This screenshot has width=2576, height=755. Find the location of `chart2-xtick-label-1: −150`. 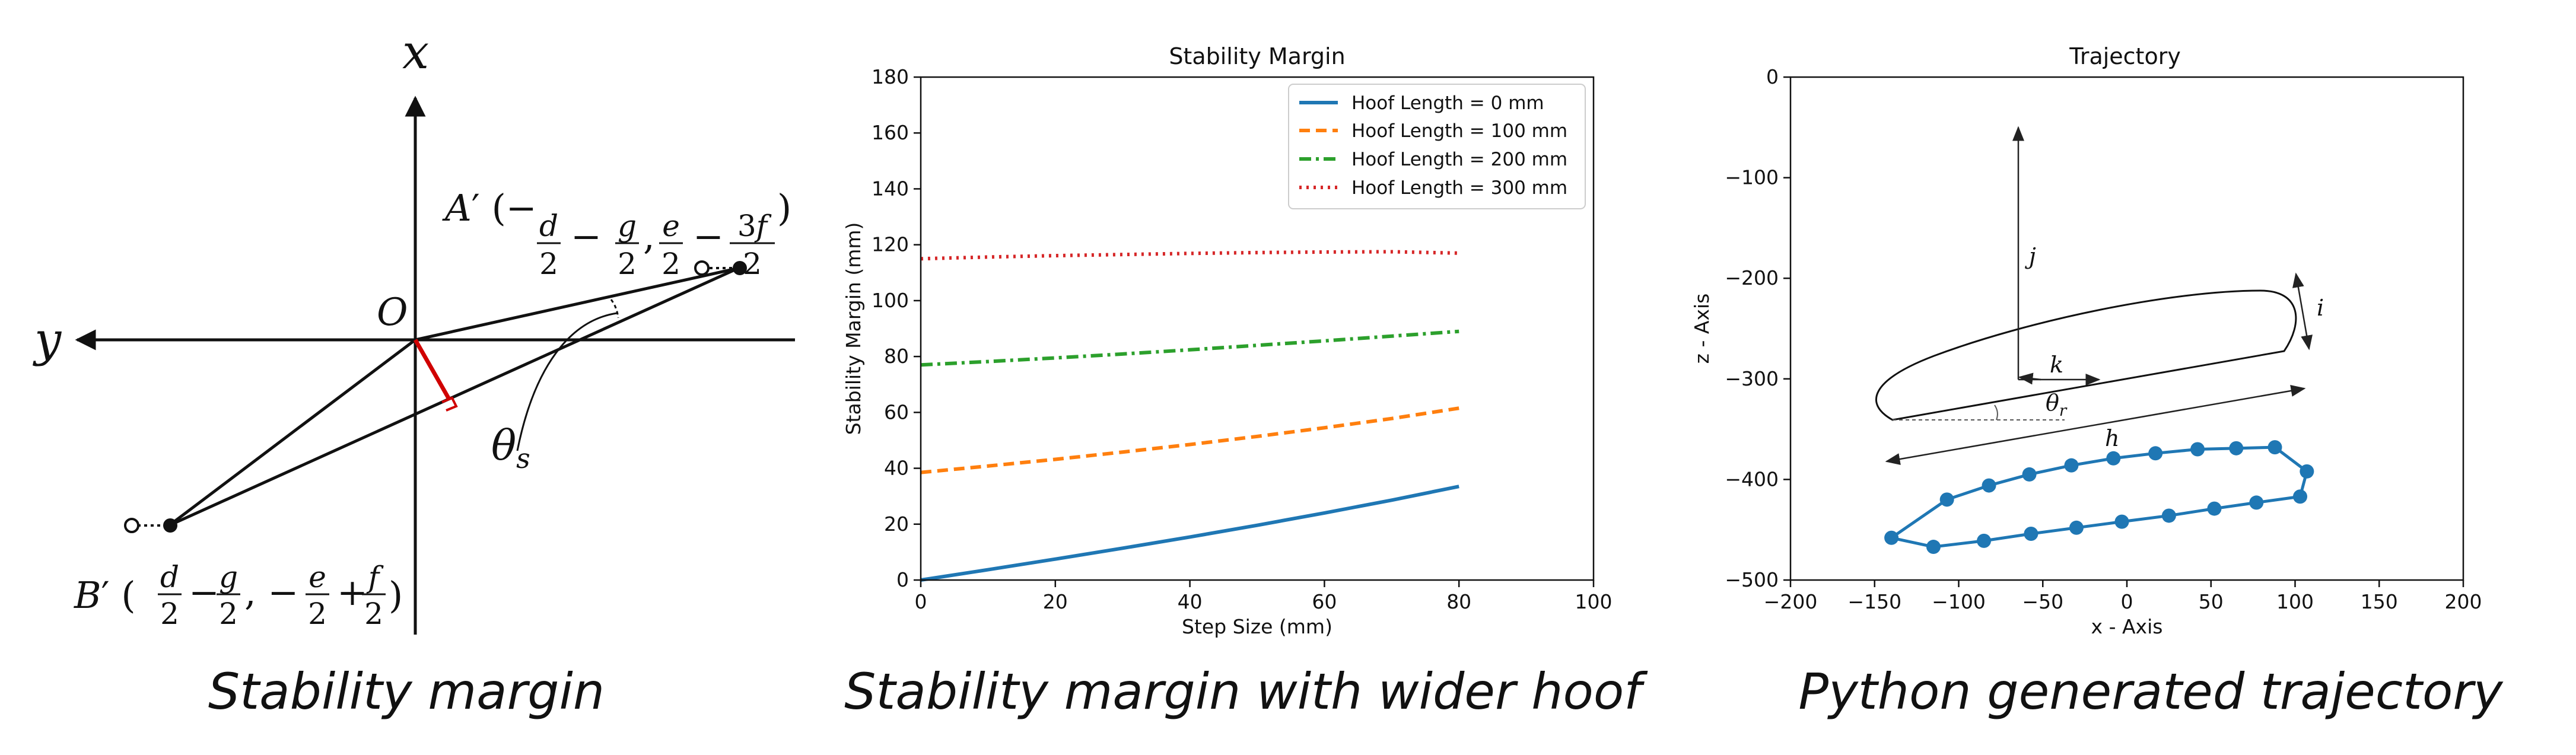

chart2-xtick-label-1: −150 is located at coordinates (1874, 601).